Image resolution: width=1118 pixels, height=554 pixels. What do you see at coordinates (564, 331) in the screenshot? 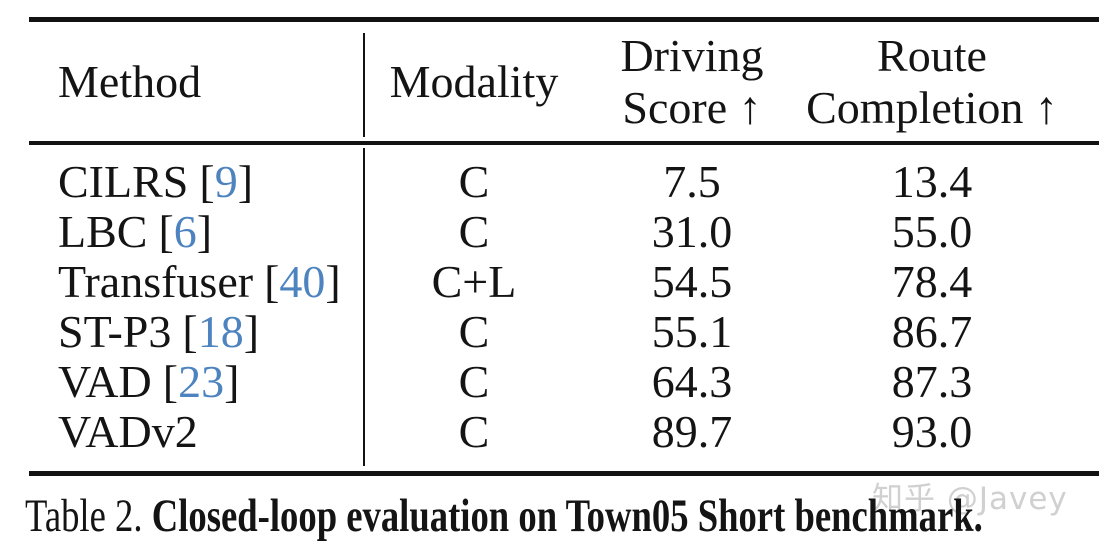
I see `table-row: ST-P3 [18] C 55.1 86.7` at bounding box center [564, 331].